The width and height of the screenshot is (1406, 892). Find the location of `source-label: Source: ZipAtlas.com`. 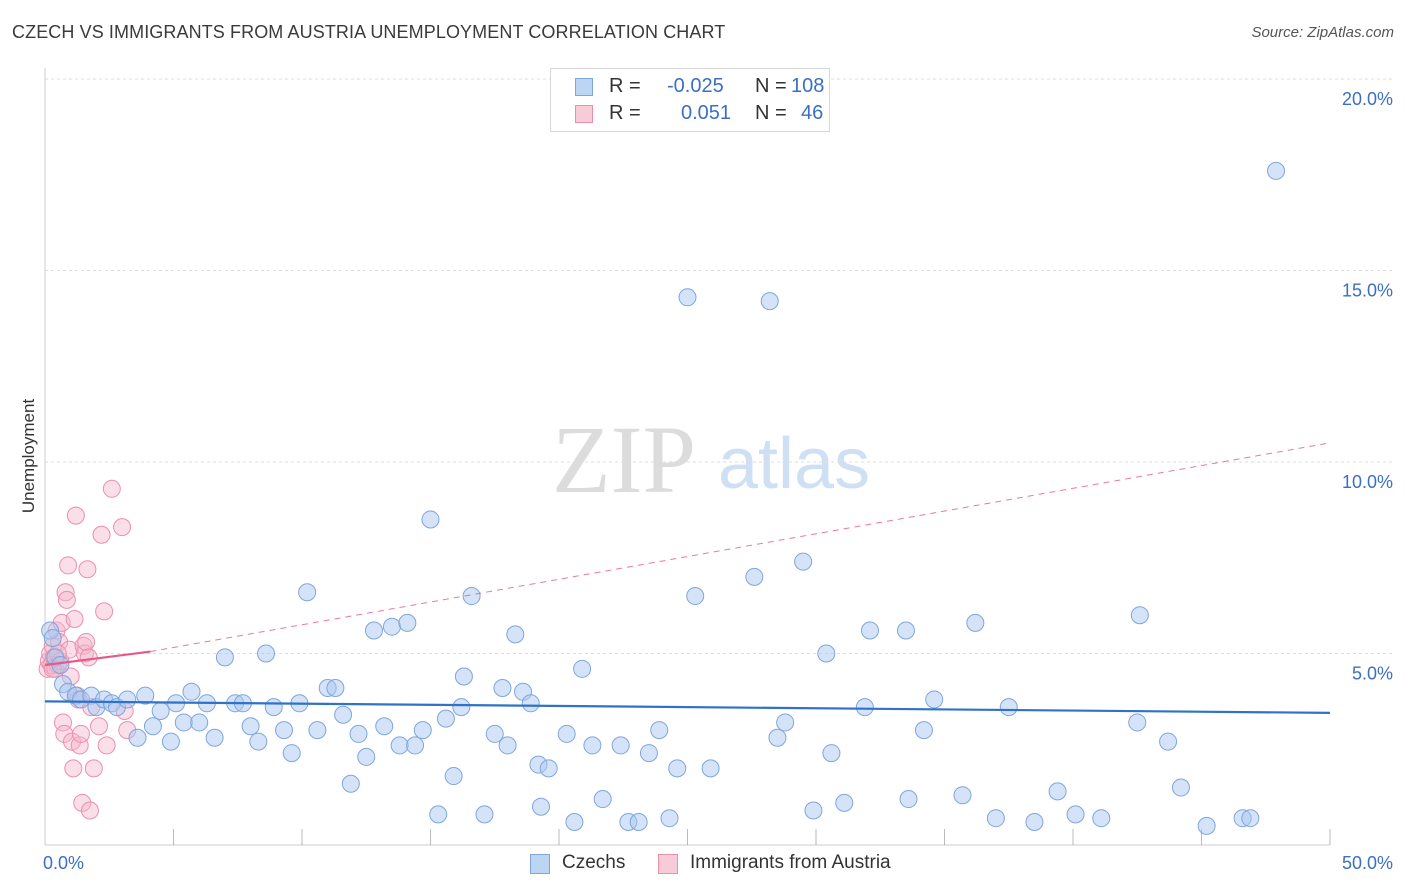

source-label: Source: ZipAtlas.com is located at coordinates (1322, 32).